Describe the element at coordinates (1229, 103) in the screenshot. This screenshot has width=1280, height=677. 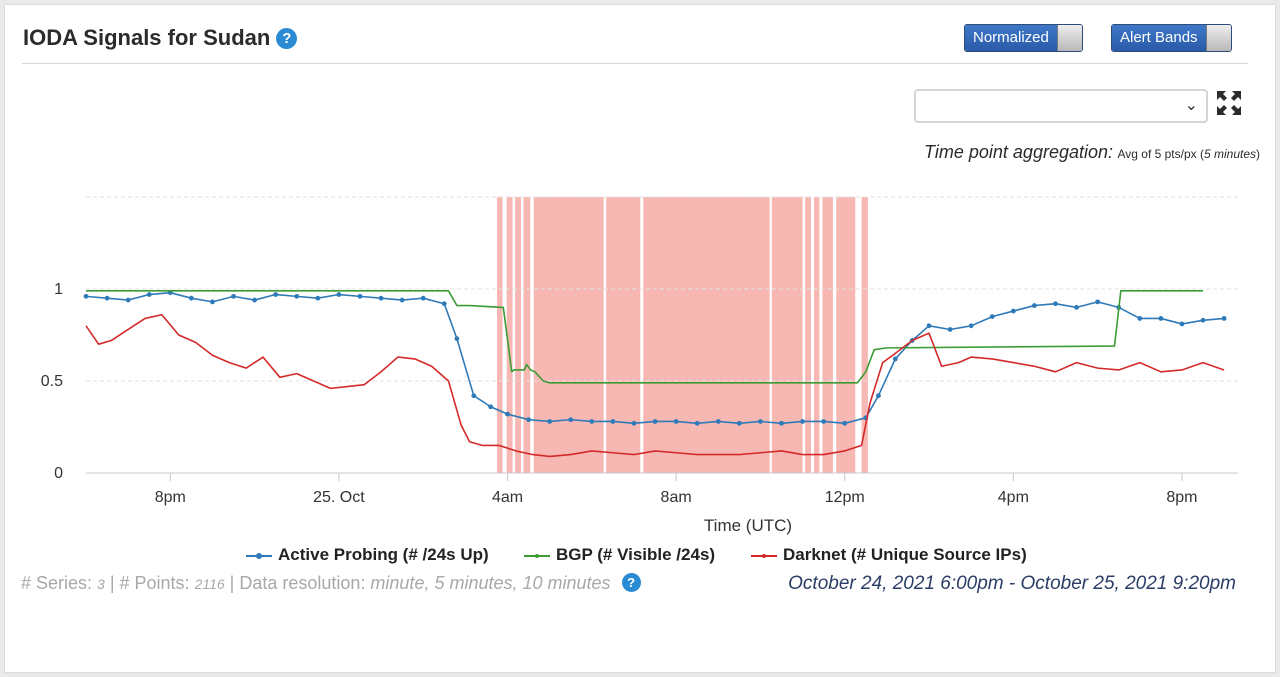
I see `fullscreen-icon` at that location.